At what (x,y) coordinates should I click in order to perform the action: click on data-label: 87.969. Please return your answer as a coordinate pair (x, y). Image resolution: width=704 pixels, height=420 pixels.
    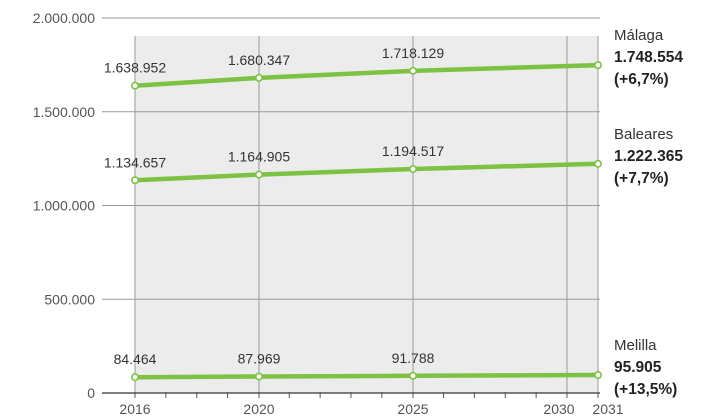
    Looking at the image, I should click on (259, 359).